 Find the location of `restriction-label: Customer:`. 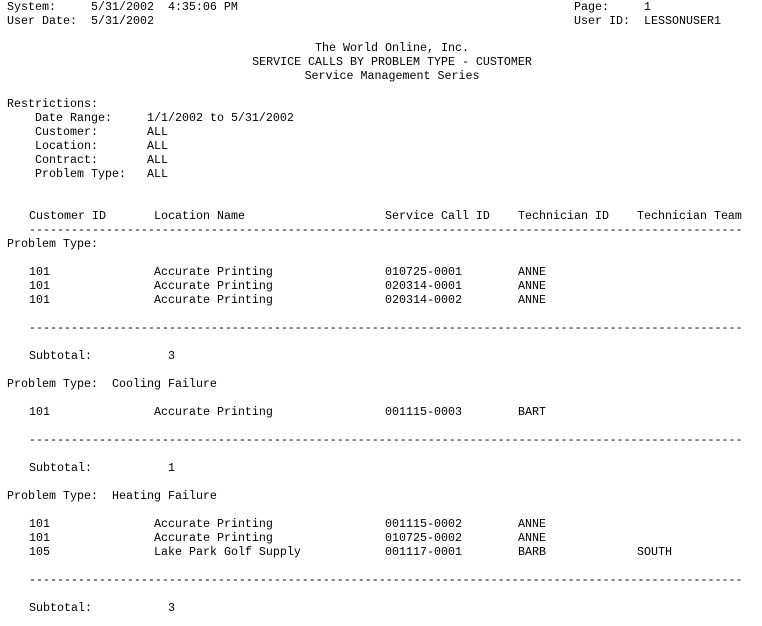

restriction-label: Customer: is located at coordinates (66, 132).